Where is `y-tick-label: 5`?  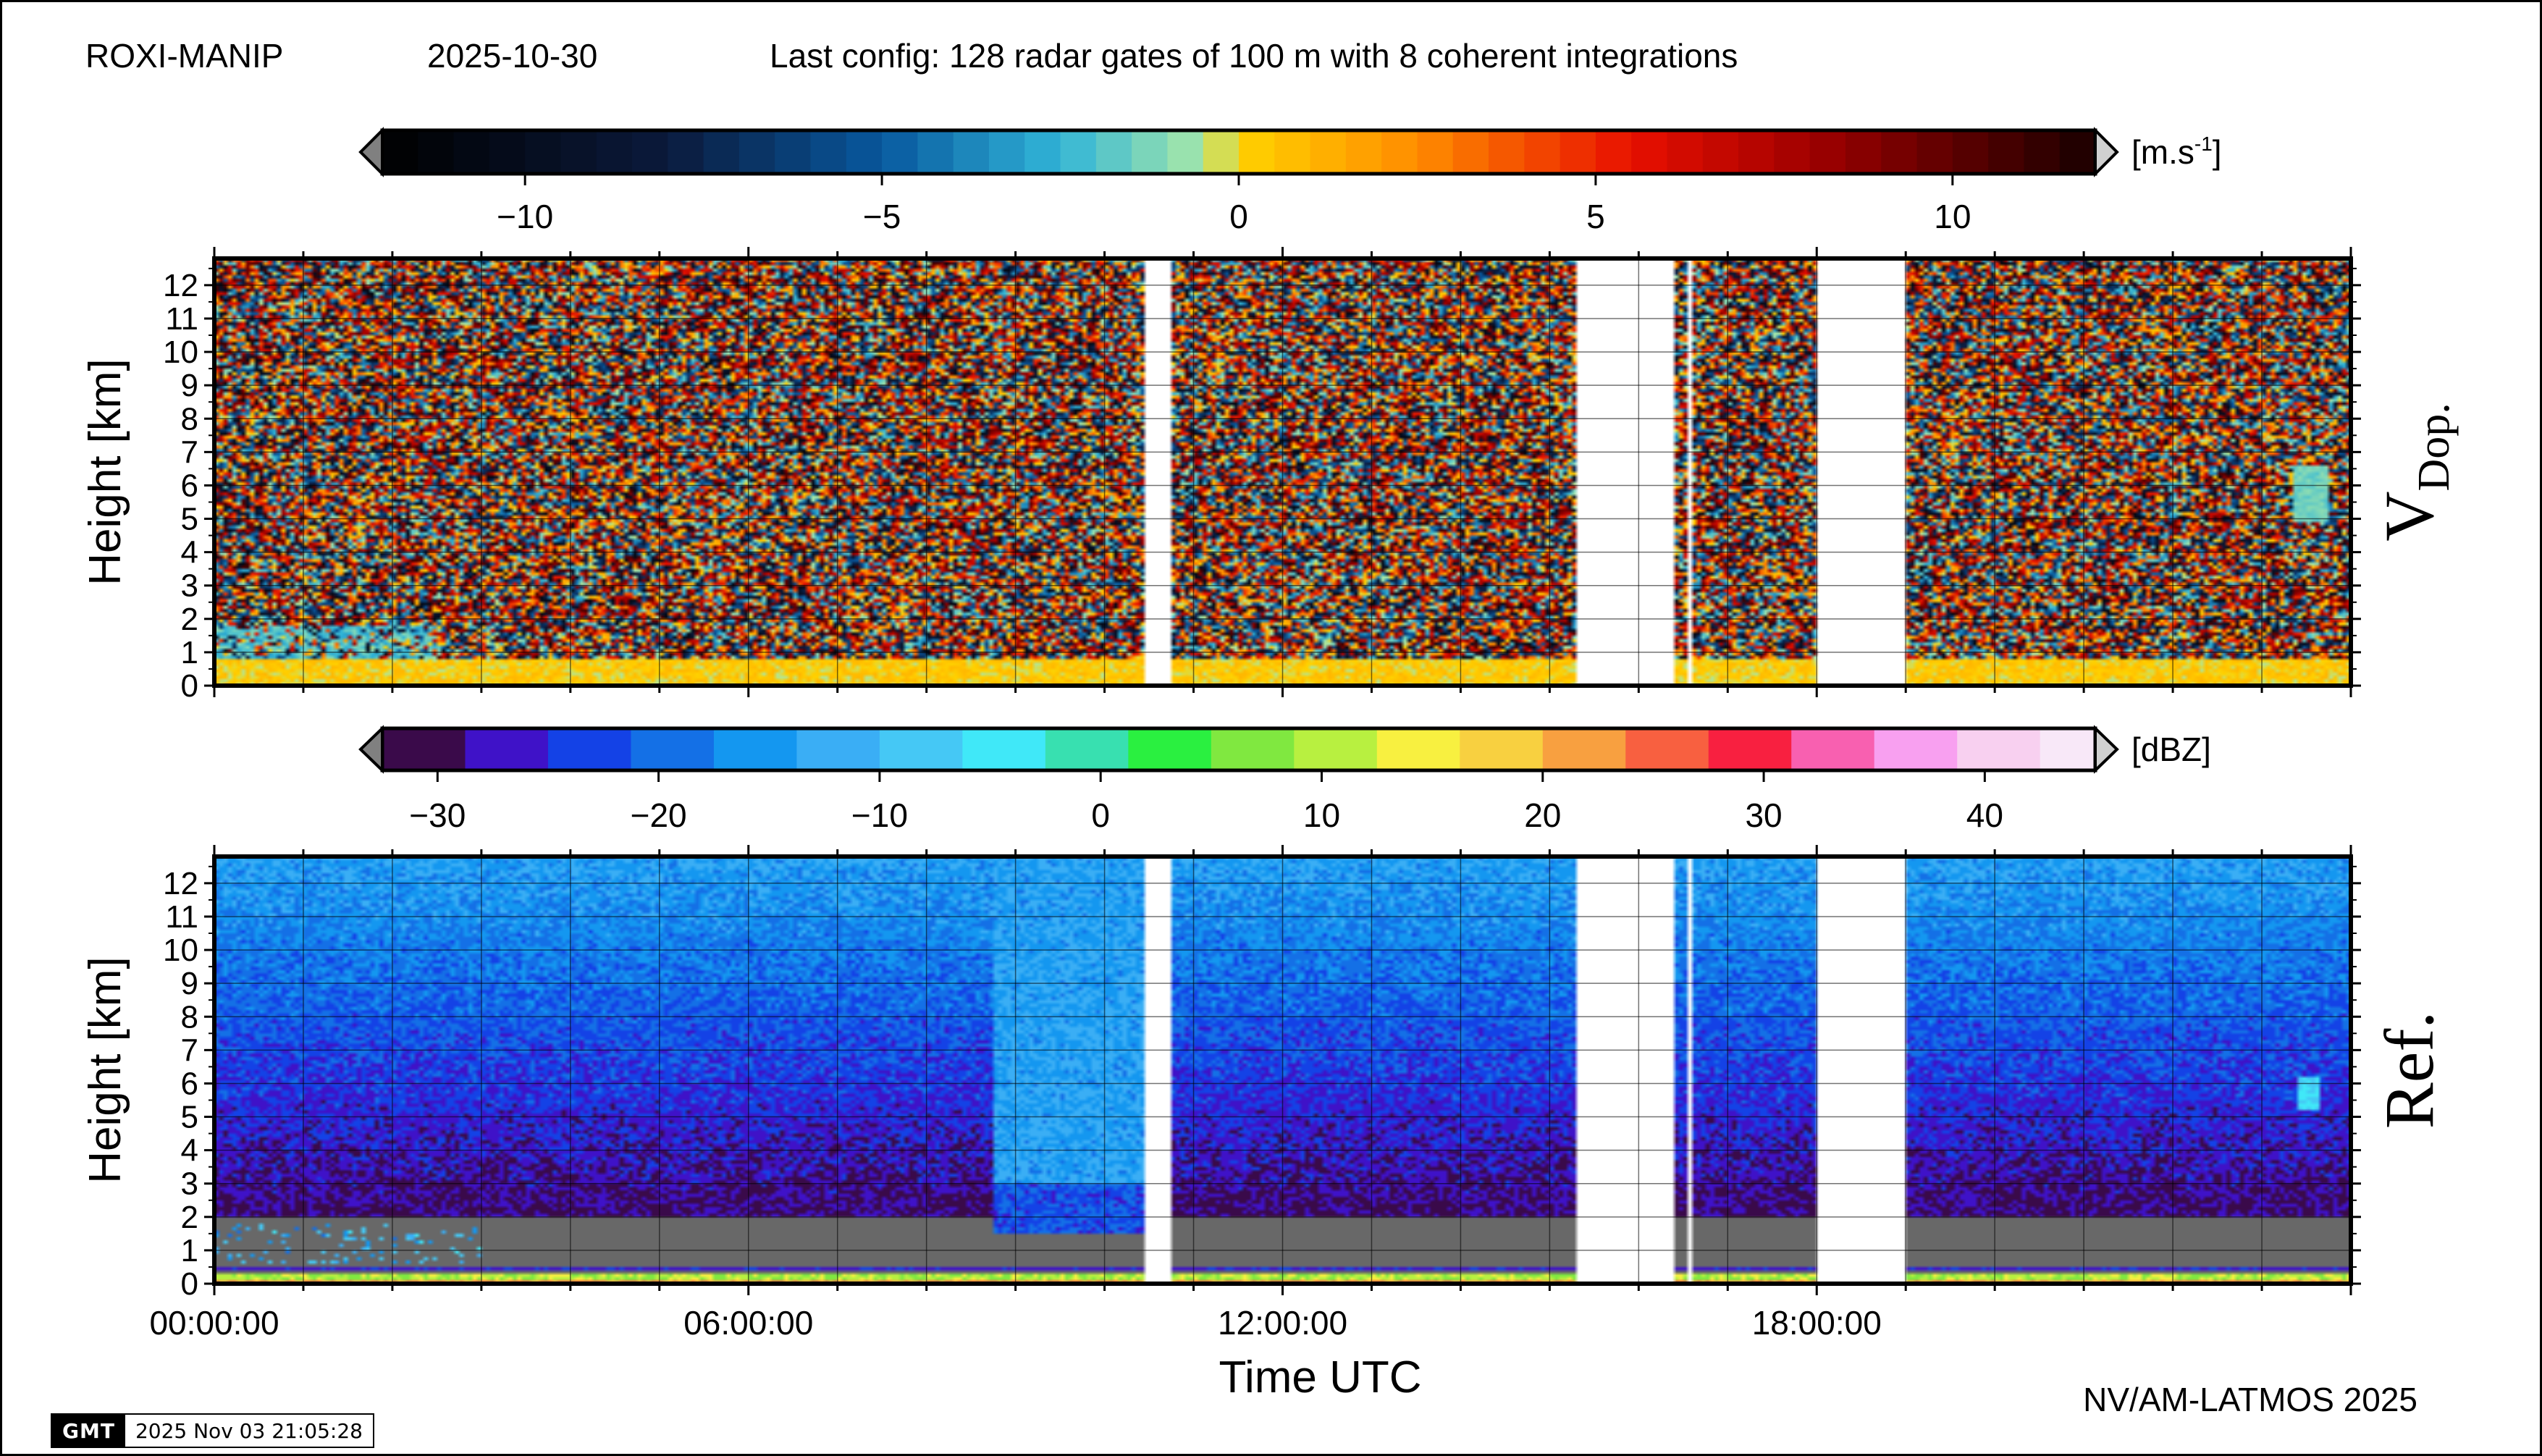 y-tick-label: 5 is located at coordinates (189, 519).